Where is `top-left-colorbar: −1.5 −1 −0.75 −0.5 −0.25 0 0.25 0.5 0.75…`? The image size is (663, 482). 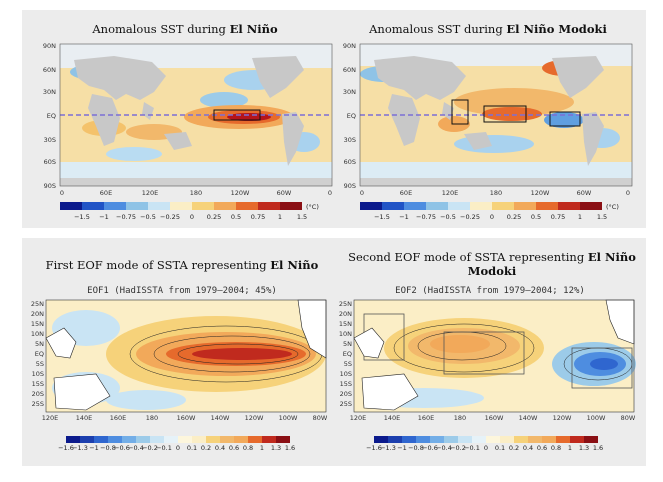
top-left-colorbar: −1.5 −1 −0.75 −0.5 −0.25 0 0.25 0.5 0.75… is located at coordinates (189, 211).